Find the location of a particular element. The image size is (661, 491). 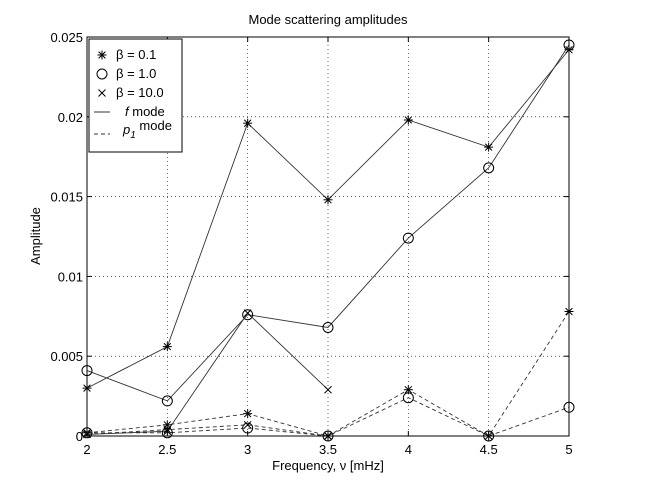

y-tick-label: 0.01 is located at coordinates (70, 276).